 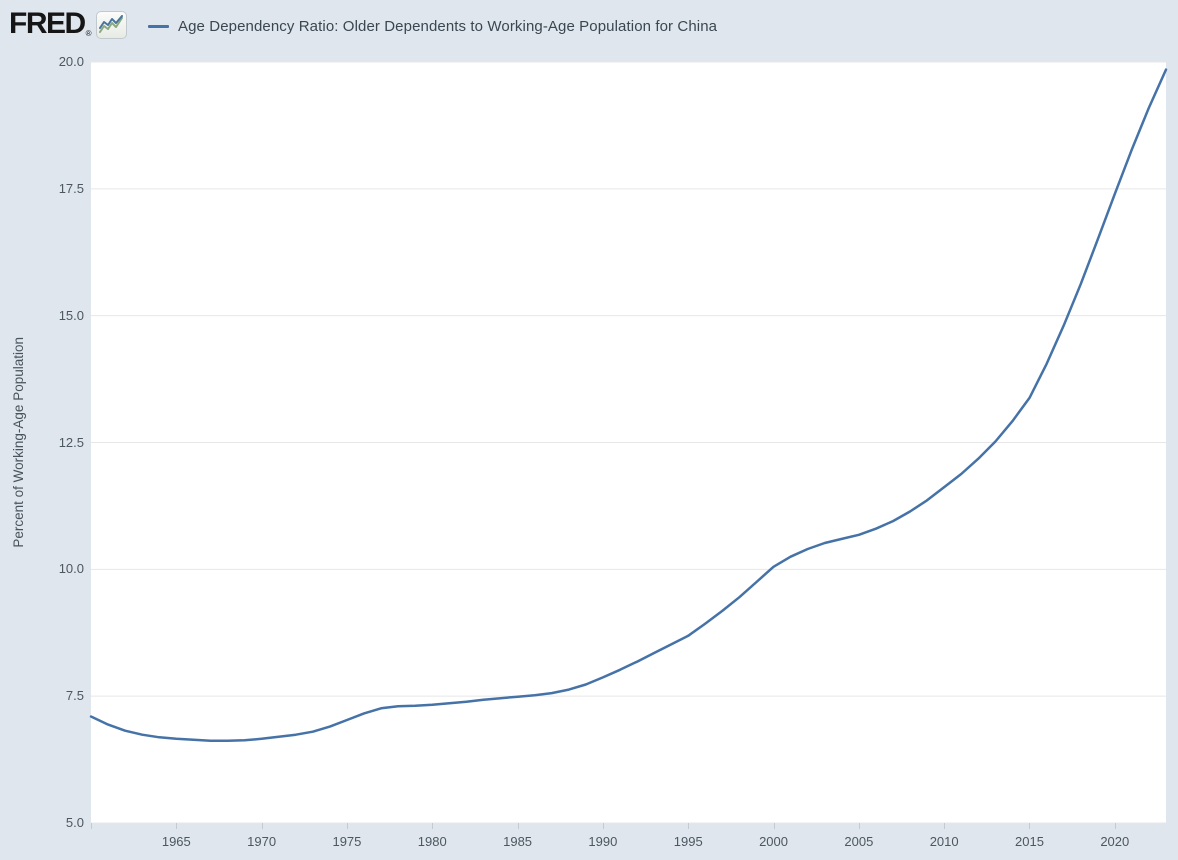 I want to click on x-tick-label: 1985, so click(x=518, y=841).